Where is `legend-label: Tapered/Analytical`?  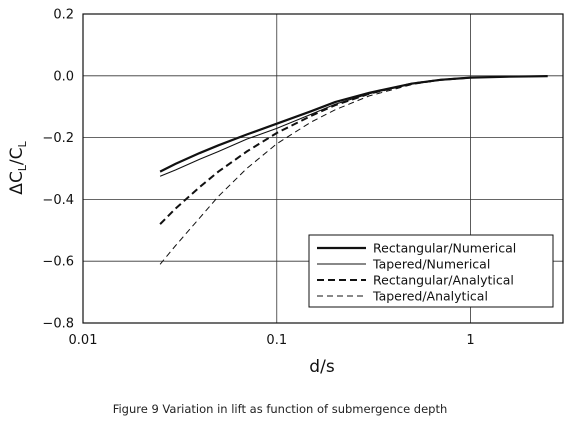 legend-label: Tapered/Analytical is located at coordinates (430, 296).